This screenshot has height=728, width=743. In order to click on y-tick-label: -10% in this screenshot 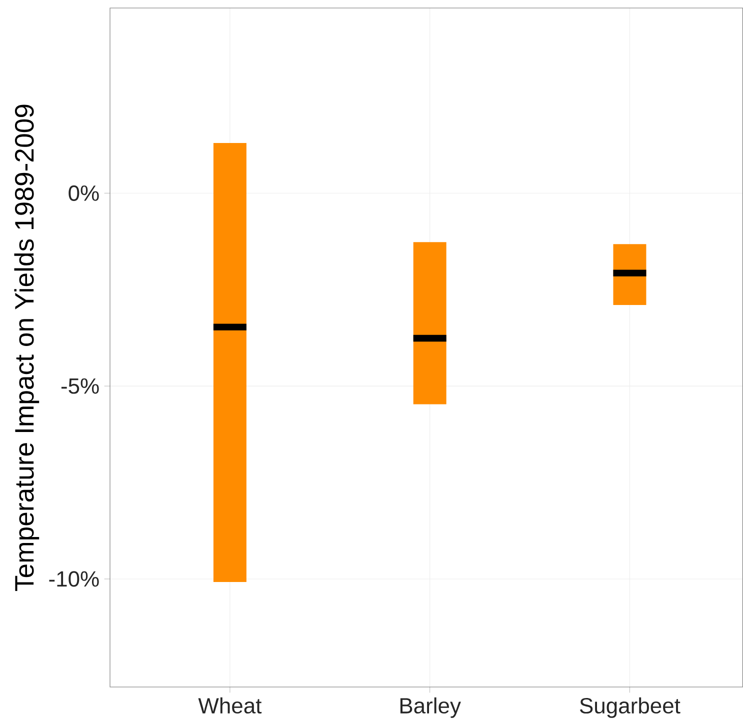, I will do `click(74, 579)`.